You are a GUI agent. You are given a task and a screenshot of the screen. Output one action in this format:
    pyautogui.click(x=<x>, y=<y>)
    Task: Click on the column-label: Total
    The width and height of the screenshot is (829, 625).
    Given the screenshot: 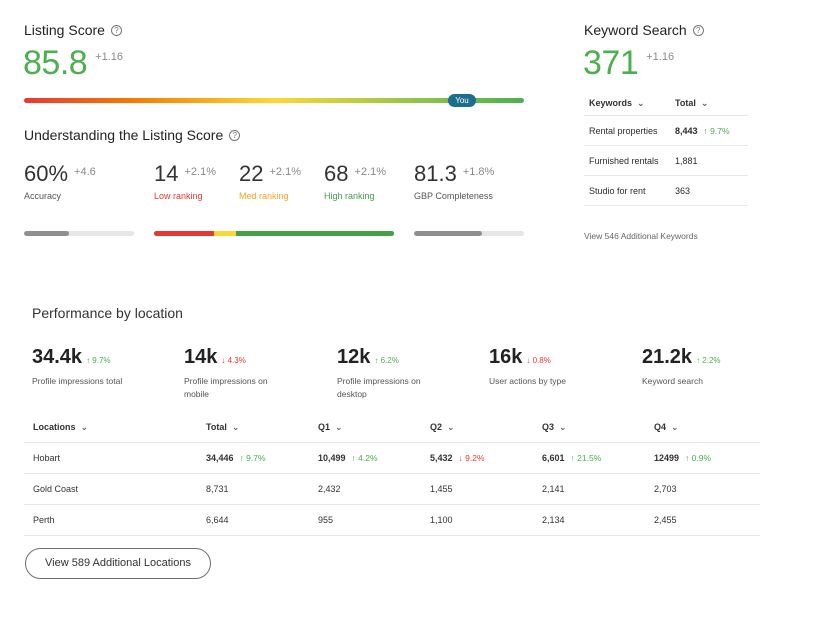 What is the action you would take?
    pyautogui.click(x=216, y=427)
    